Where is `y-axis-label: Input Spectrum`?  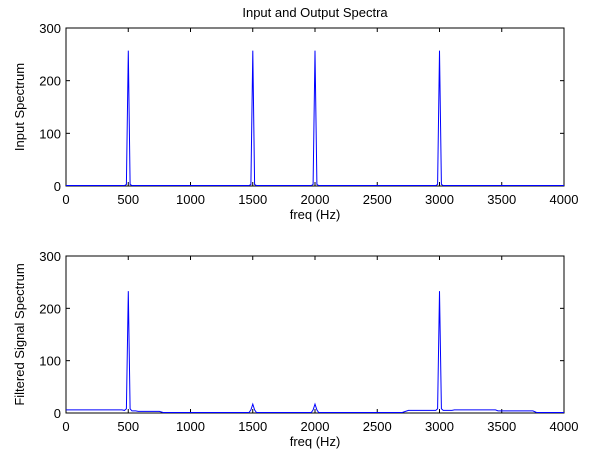
y-axis-label: Input Spectrum is located at coordinates (19, 107).